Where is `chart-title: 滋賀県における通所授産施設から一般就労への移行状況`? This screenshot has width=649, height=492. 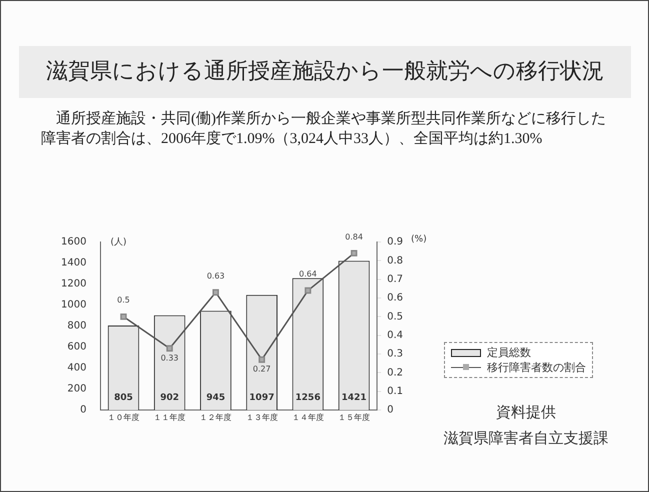
chart-title: 滋賀県における通所授産施設から一般就労への移行状況 is located at coordinates (325, 72).